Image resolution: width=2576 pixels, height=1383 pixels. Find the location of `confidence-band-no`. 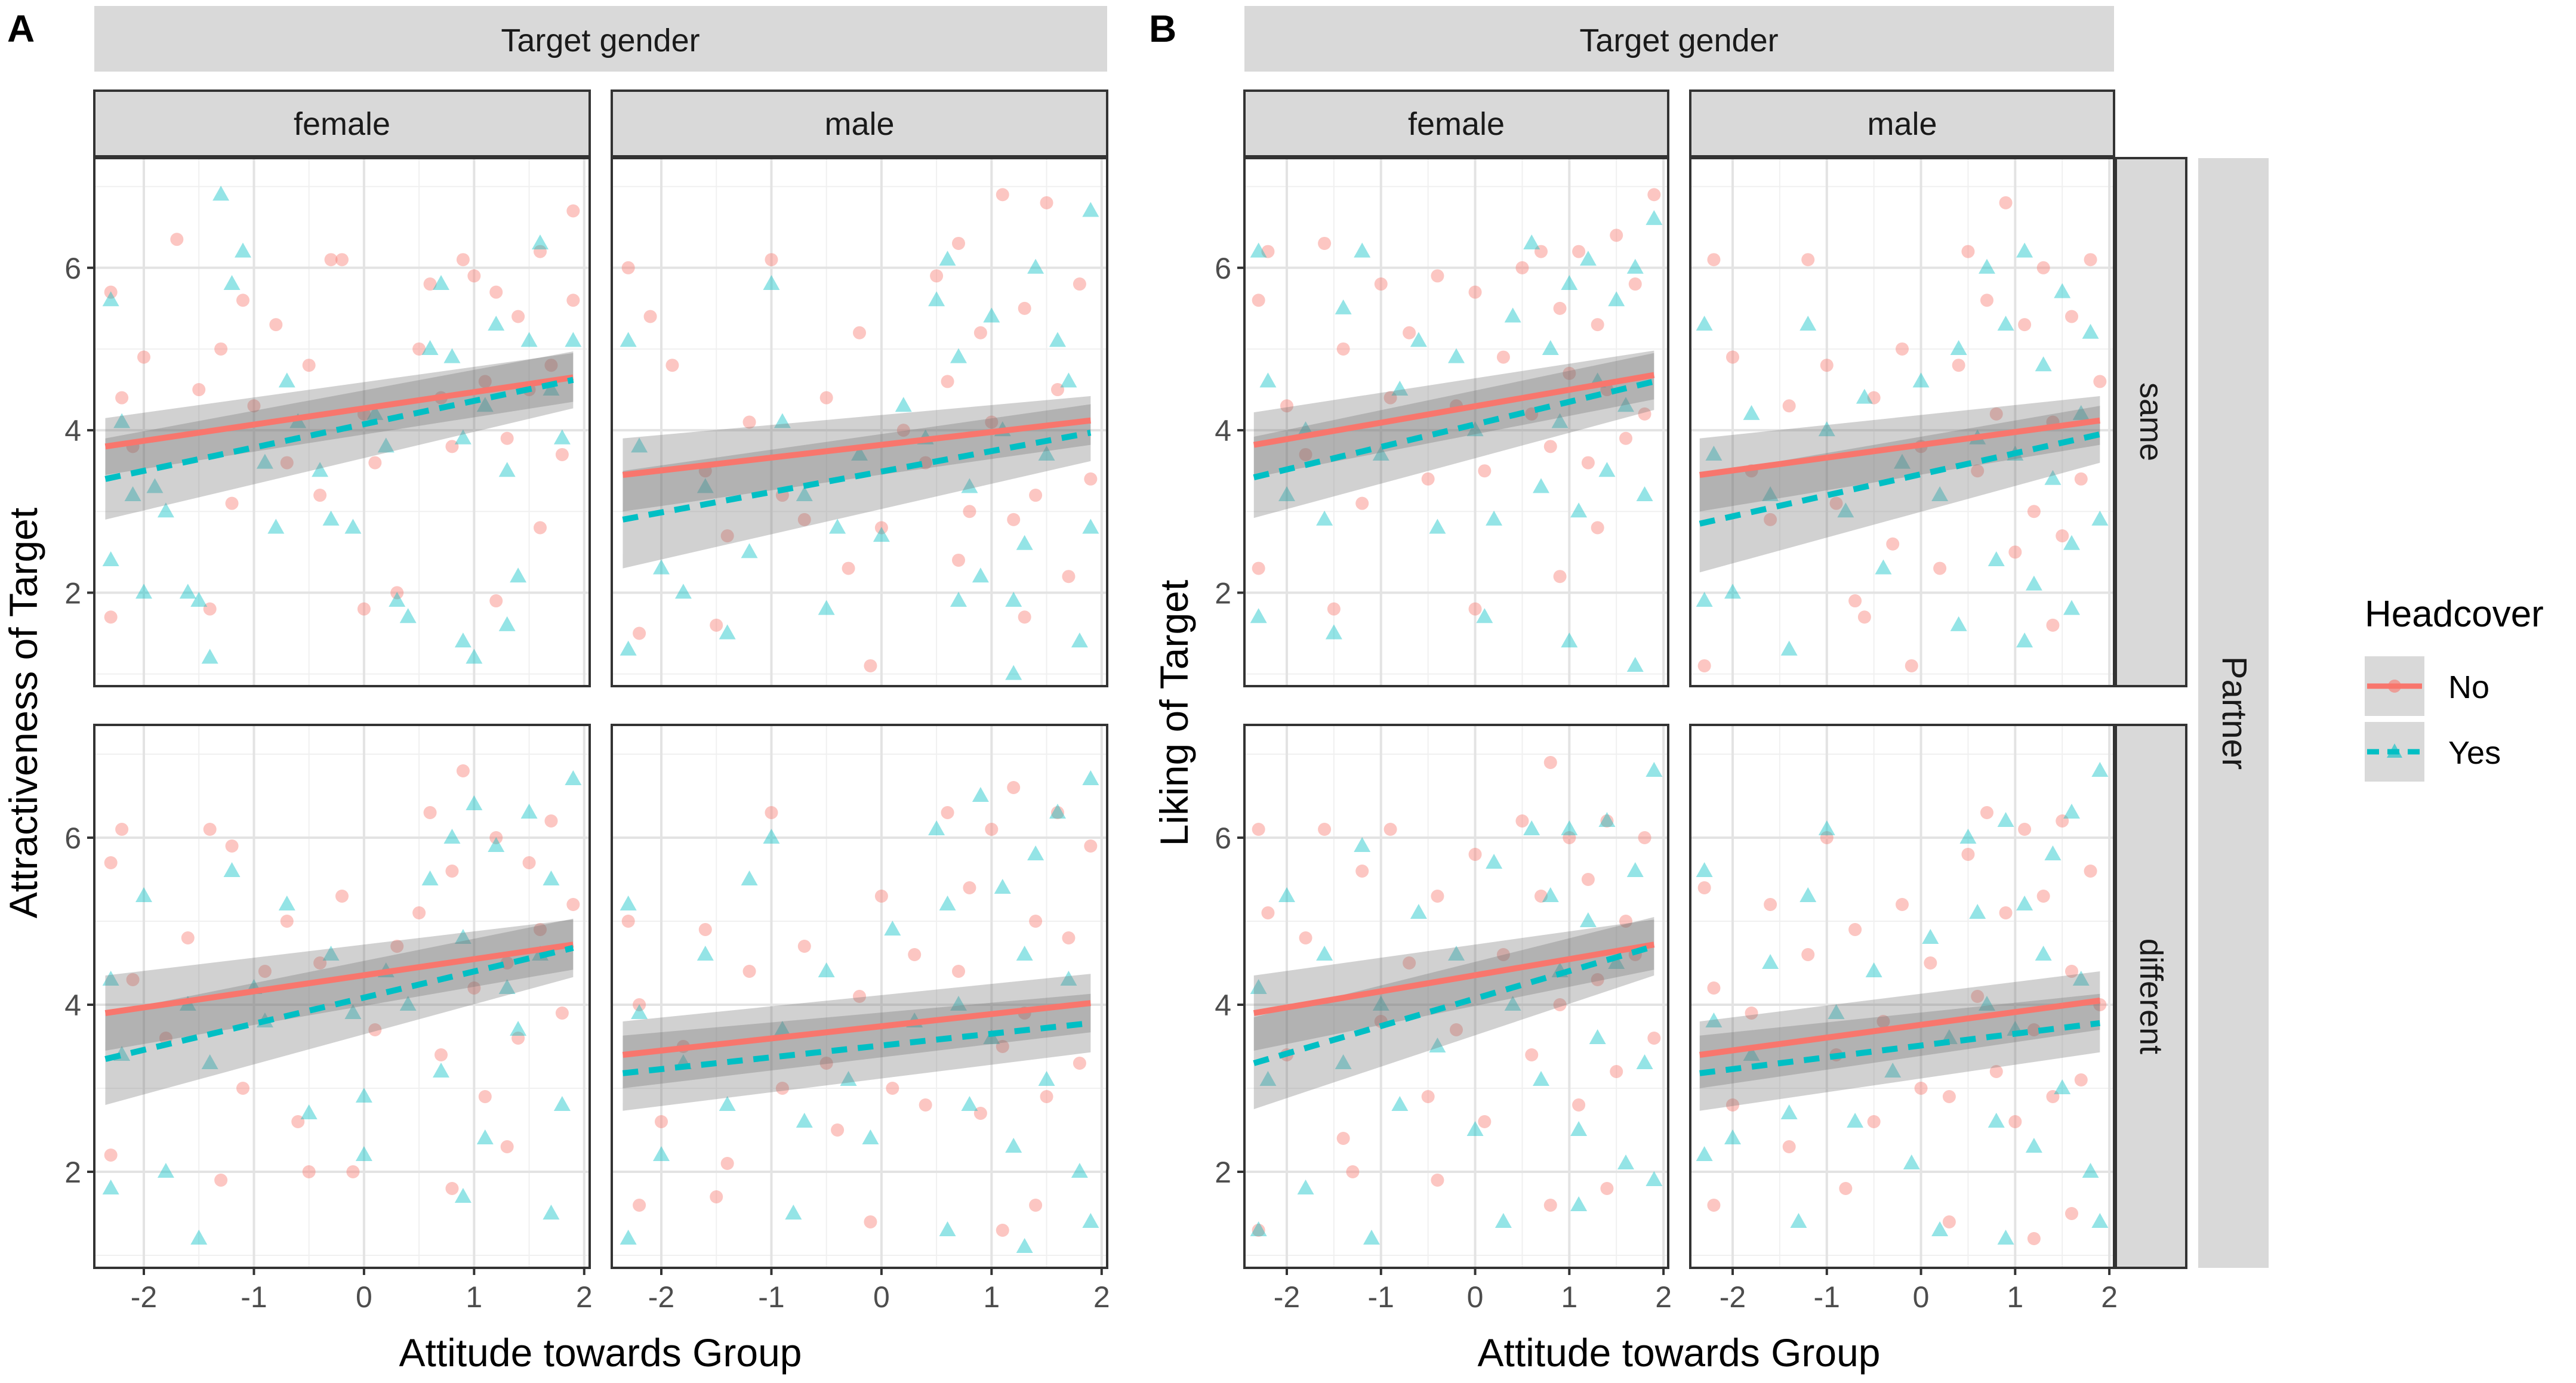

confidence-band-no is located at coordinates (1453, 985).